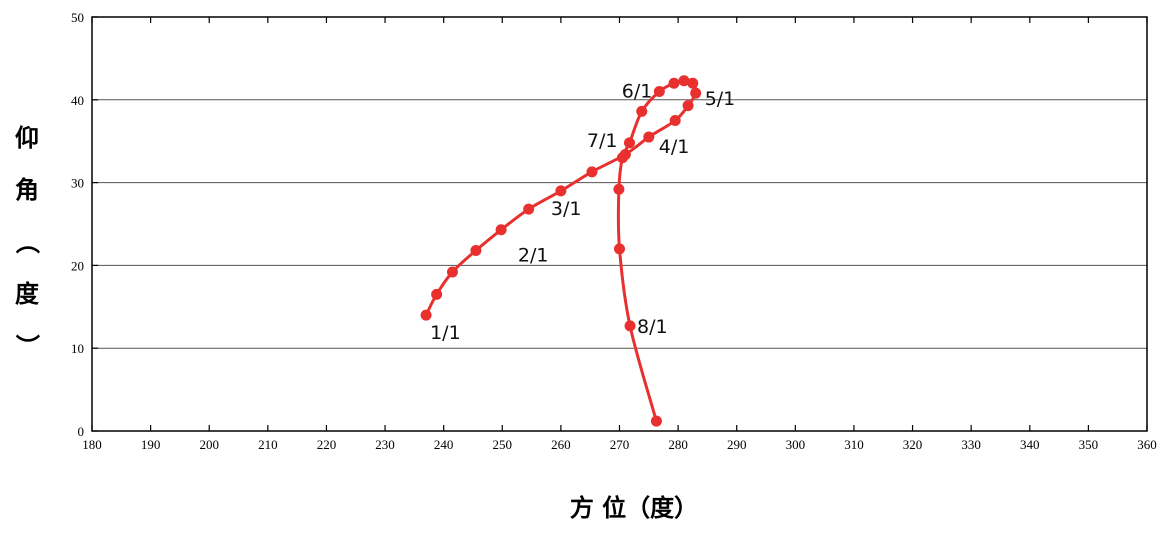 Image resolution: width=1170 pixels, height=535 pixels. Describe the element at coordinates (445, 333) in the screenshot. I see `annotation-0: 1/1` at that location.